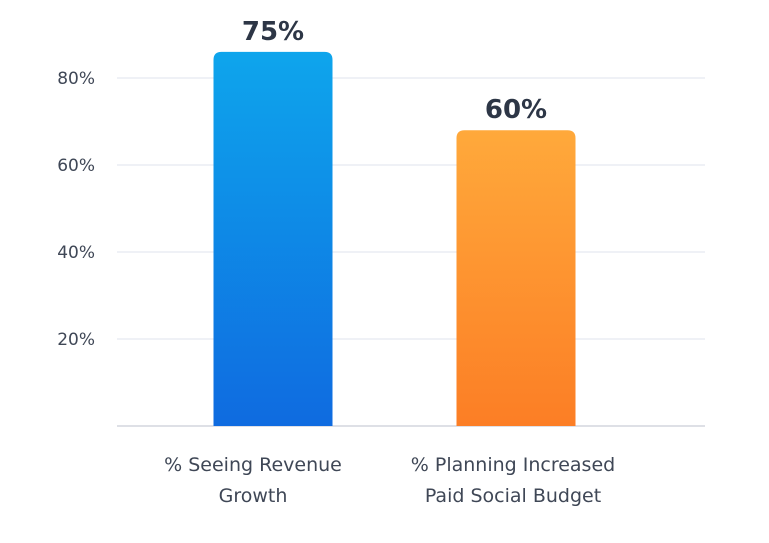 The height and width of the screenshot is (543, 769). I want to click on data-label: 60%, so click(516, 110).